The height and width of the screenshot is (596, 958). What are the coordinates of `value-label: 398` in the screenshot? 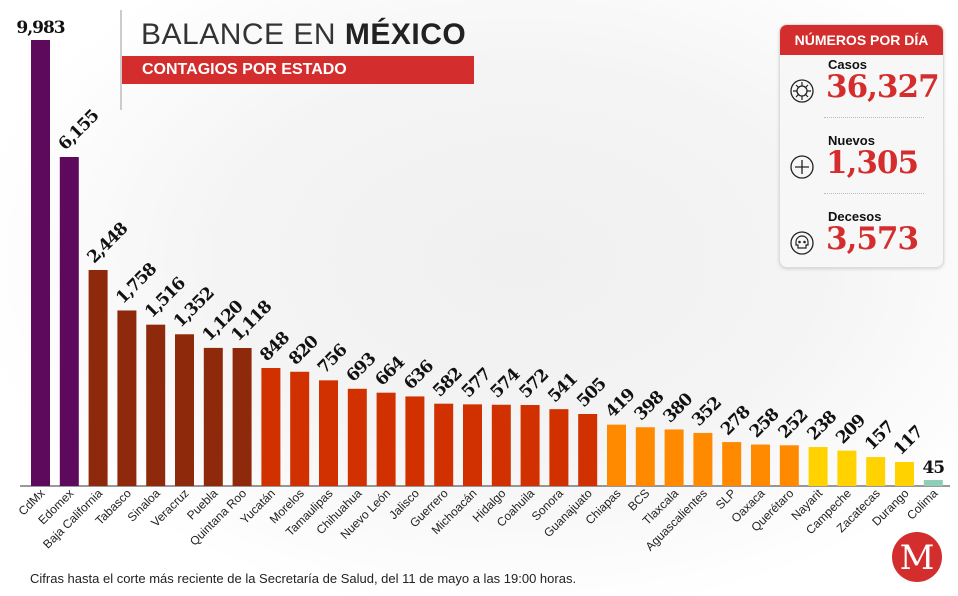 It's located at (649, 406).